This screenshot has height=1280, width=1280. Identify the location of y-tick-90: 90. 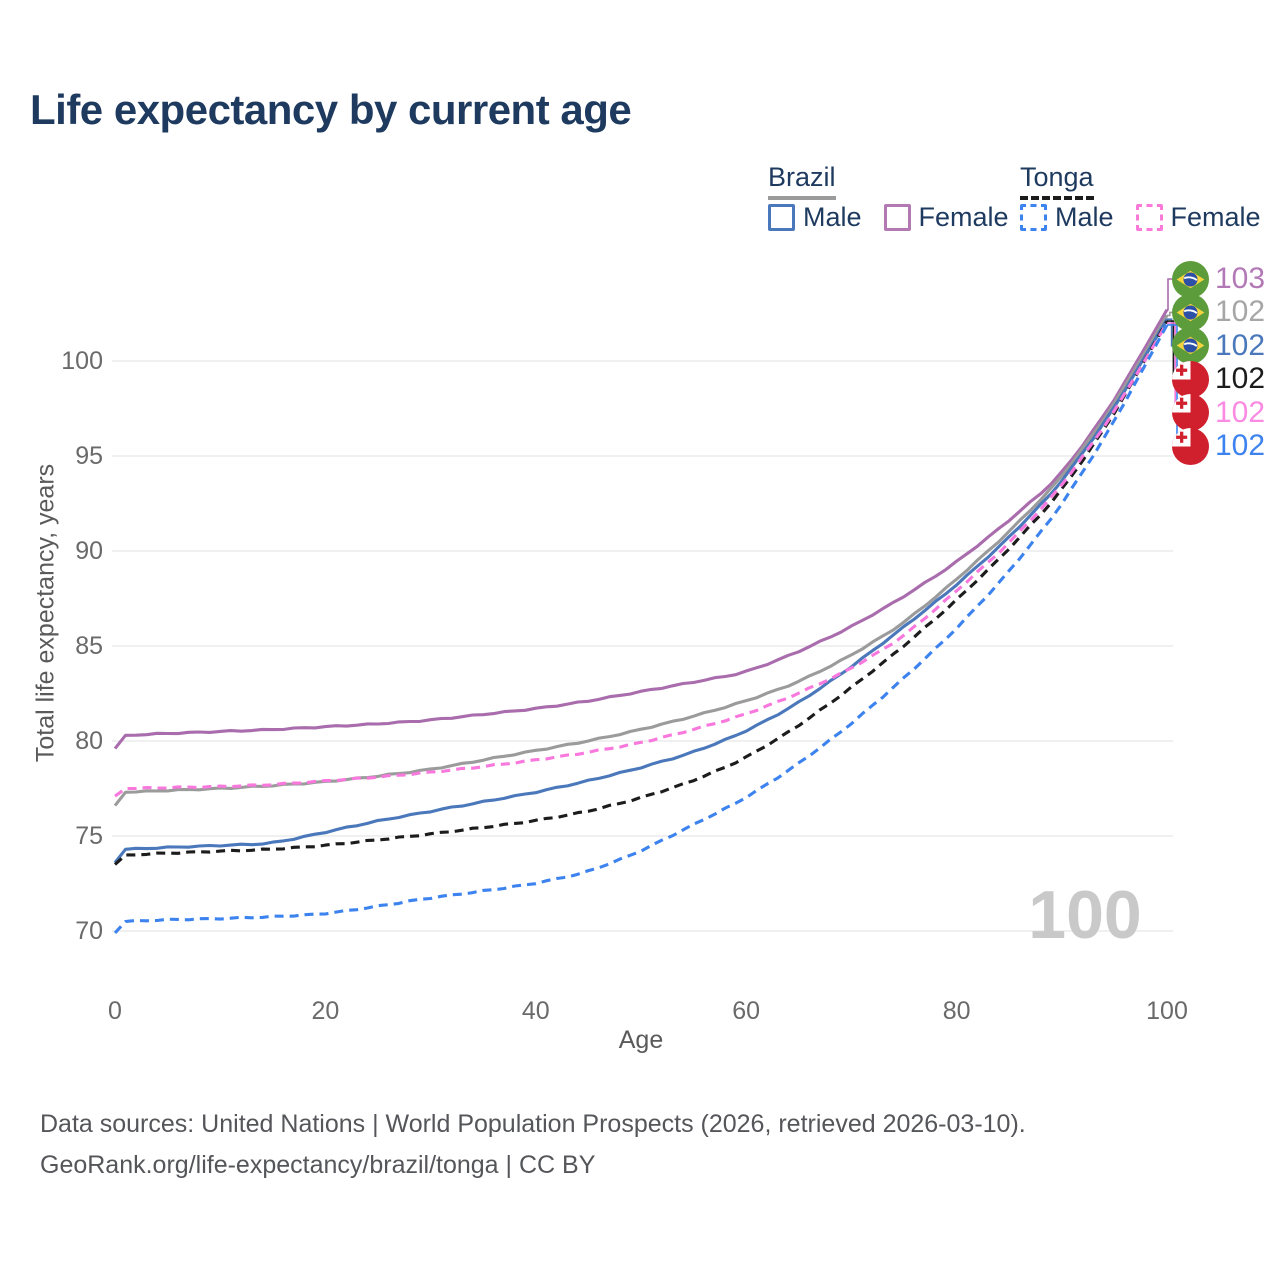
(89, 551).